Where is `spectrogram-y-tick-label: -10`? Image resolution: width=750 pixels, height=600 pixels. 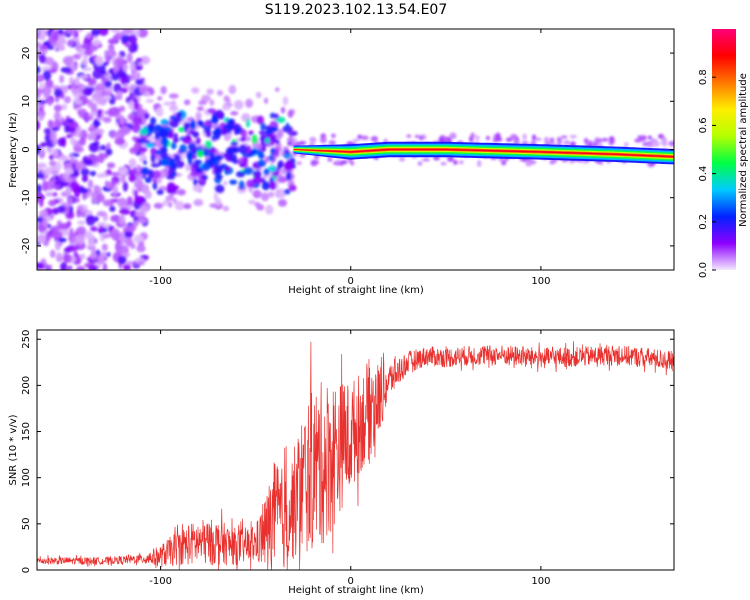 spectrogram-y-tick-label: -10 is located at coordinates (26, 198).